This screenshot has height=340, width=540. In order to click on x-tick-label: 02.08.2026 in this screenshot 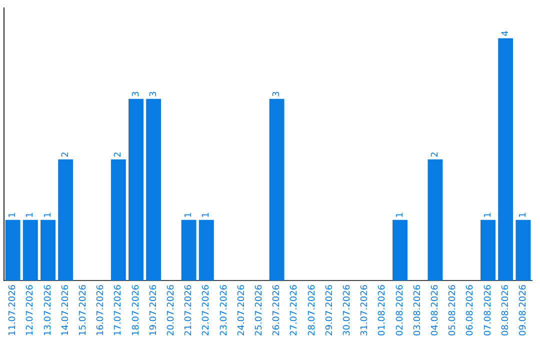, I will do `click(400, 310)`.